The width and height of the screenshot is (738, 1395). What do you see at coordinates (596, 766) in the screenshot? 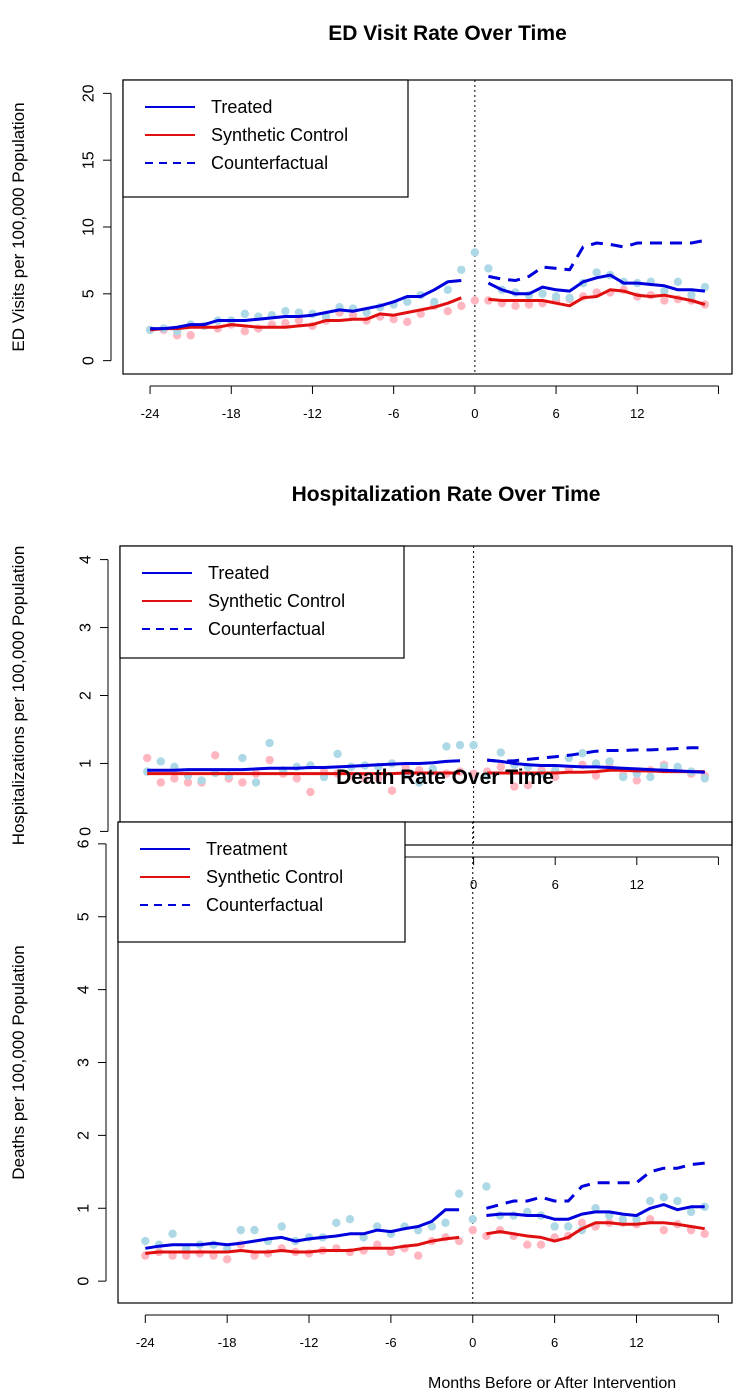
I see `treated-series-line-post` at bounding box center [596, 766].